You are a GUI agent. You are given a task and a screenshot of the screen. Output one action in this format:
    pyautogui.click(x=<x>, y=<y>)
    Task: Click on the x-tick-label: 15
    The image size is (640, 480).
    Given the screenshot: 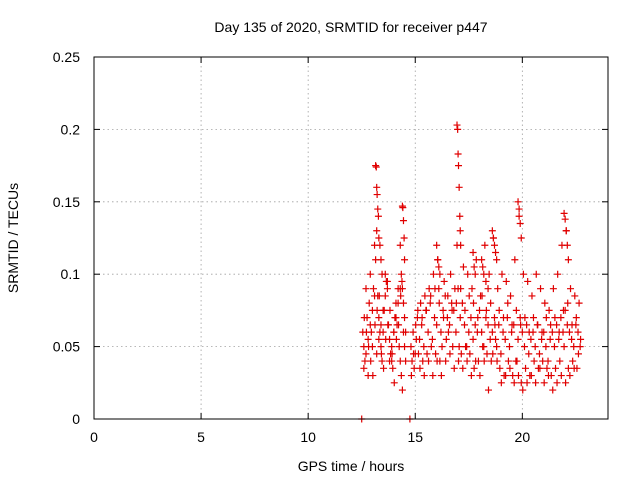 What is the action you would take?
    pyautogui.click(x=415, y=437)
    